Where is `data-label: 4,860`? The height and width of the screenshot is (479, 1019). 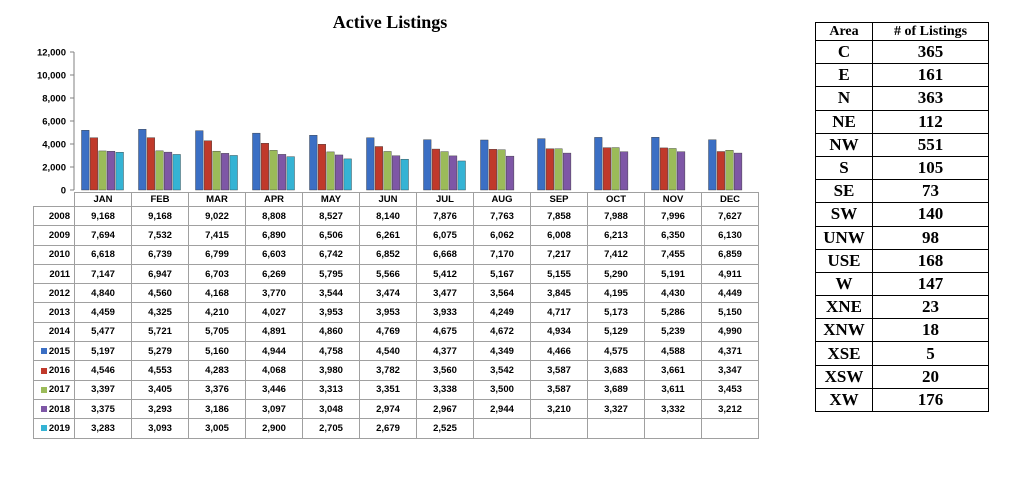
data-label: 4,860 is located at coordinates (331, 332).